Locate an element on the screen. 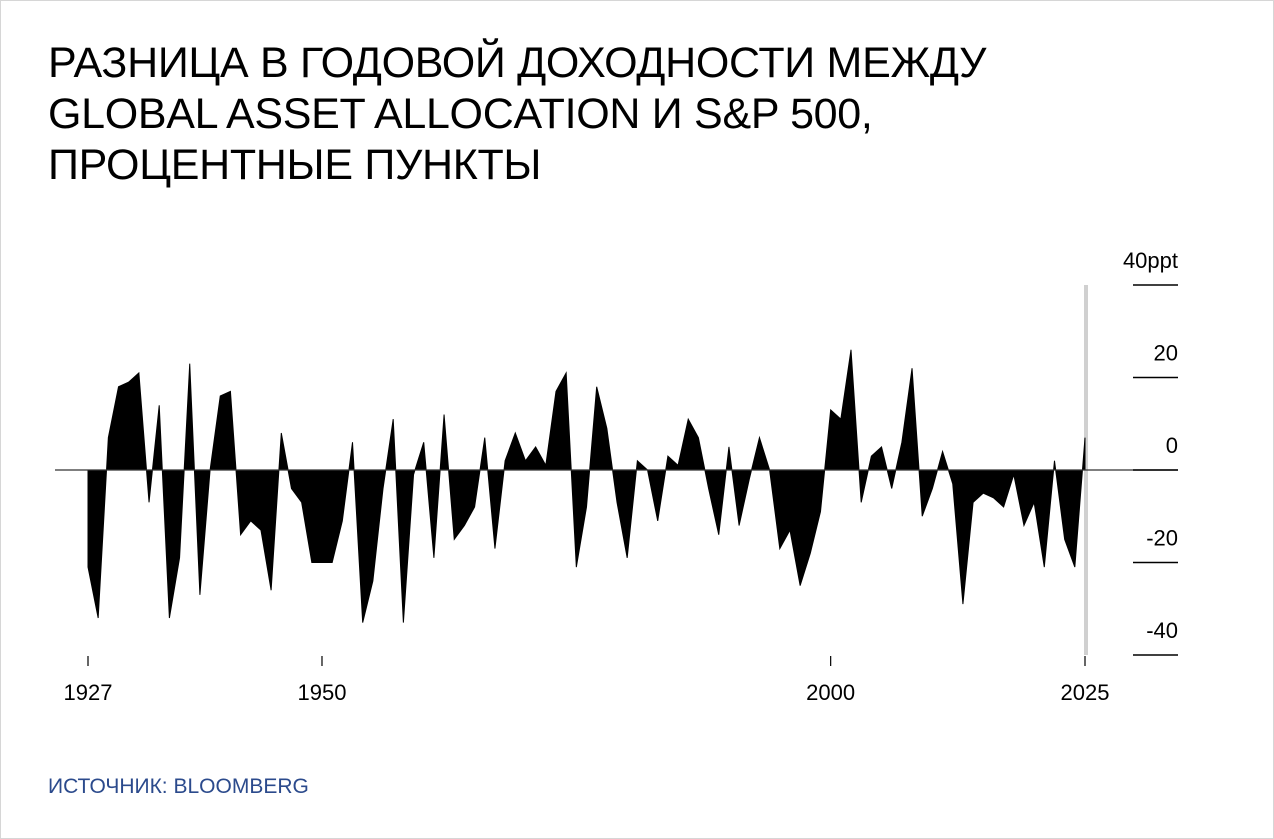 The height and width of the screenshot is (839, 1274). y-tick-label: -40 is located at coordinates (1162, 630).